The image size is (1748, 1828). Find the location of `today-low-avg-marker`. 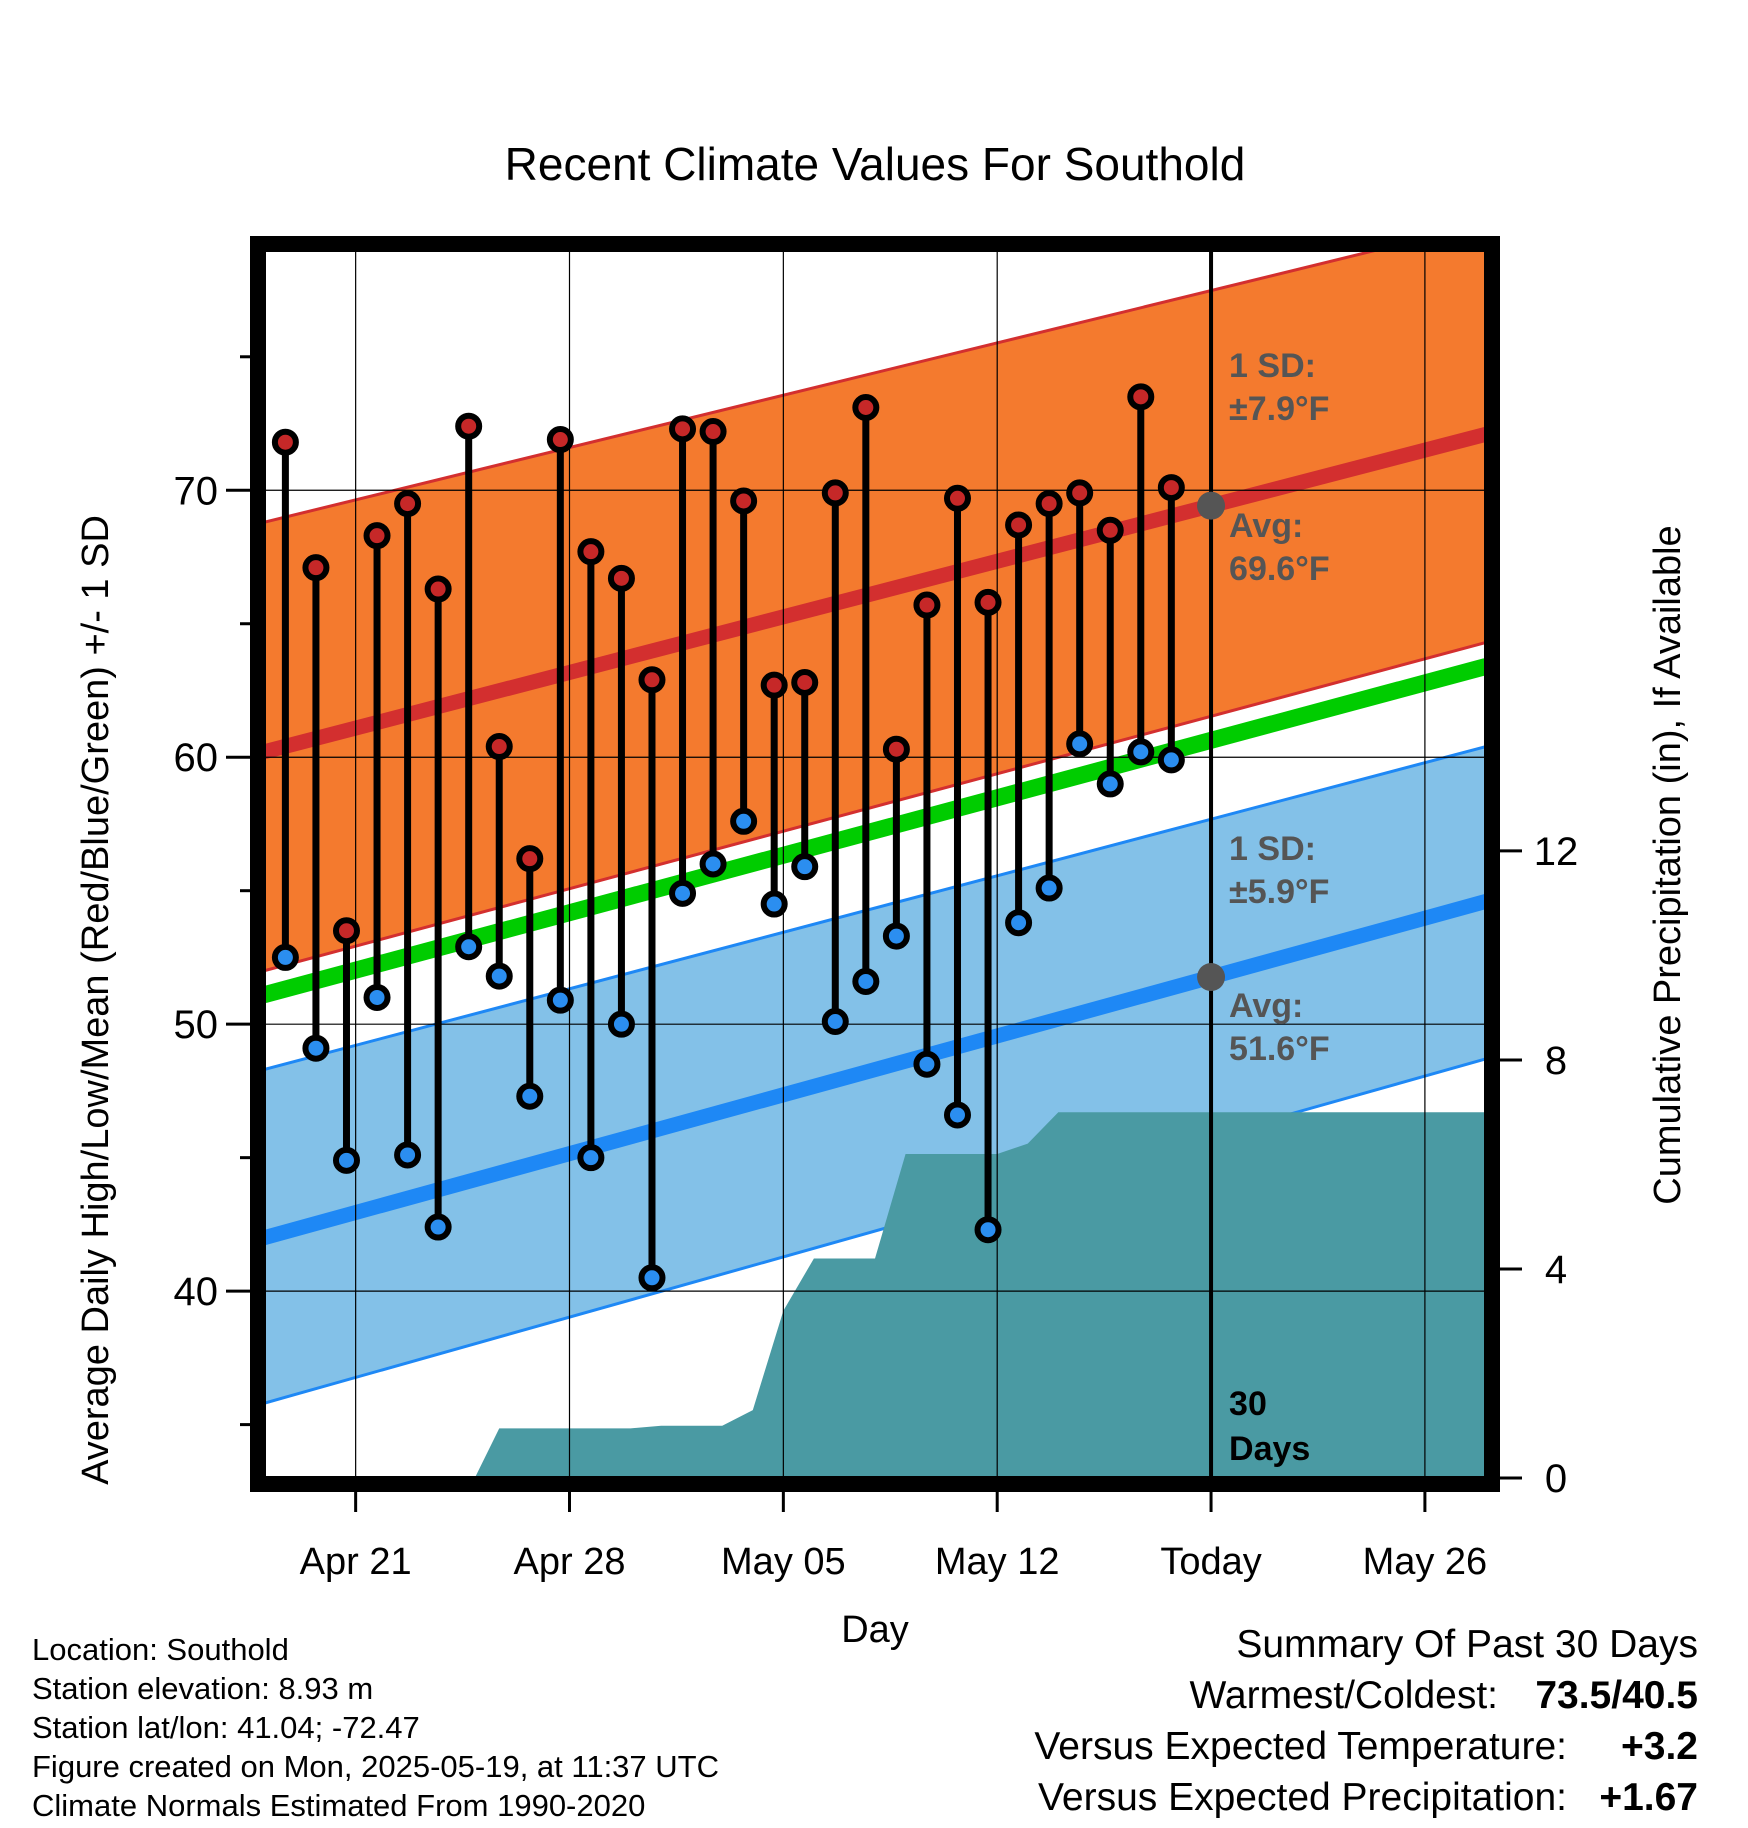

today-low-avg-marker is located at coordinates (1211, 977).